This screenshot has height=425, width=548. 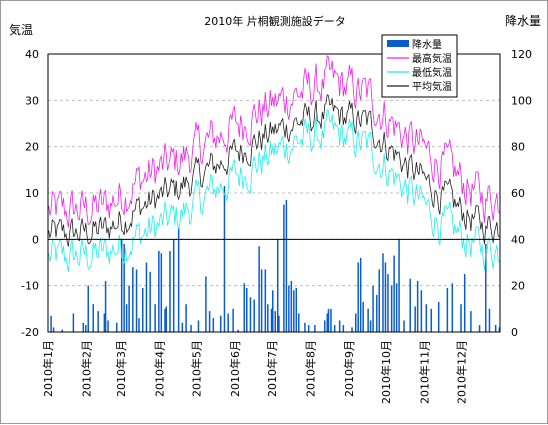 I want to click on right-axis-ticks: 0 20 40 60 80 100 120, so click(x=521, y=193).